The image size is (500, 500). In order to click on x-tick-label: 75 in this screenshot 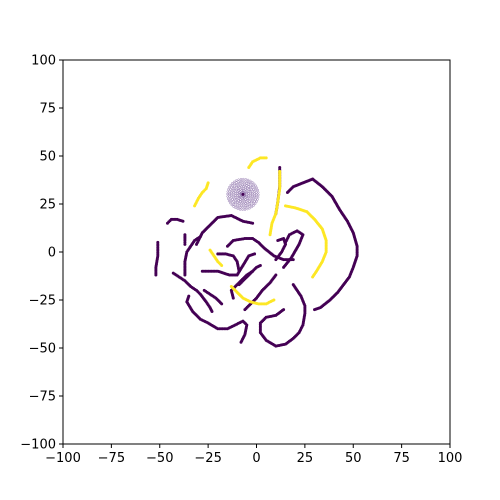, I will do `click(401, 458)`.